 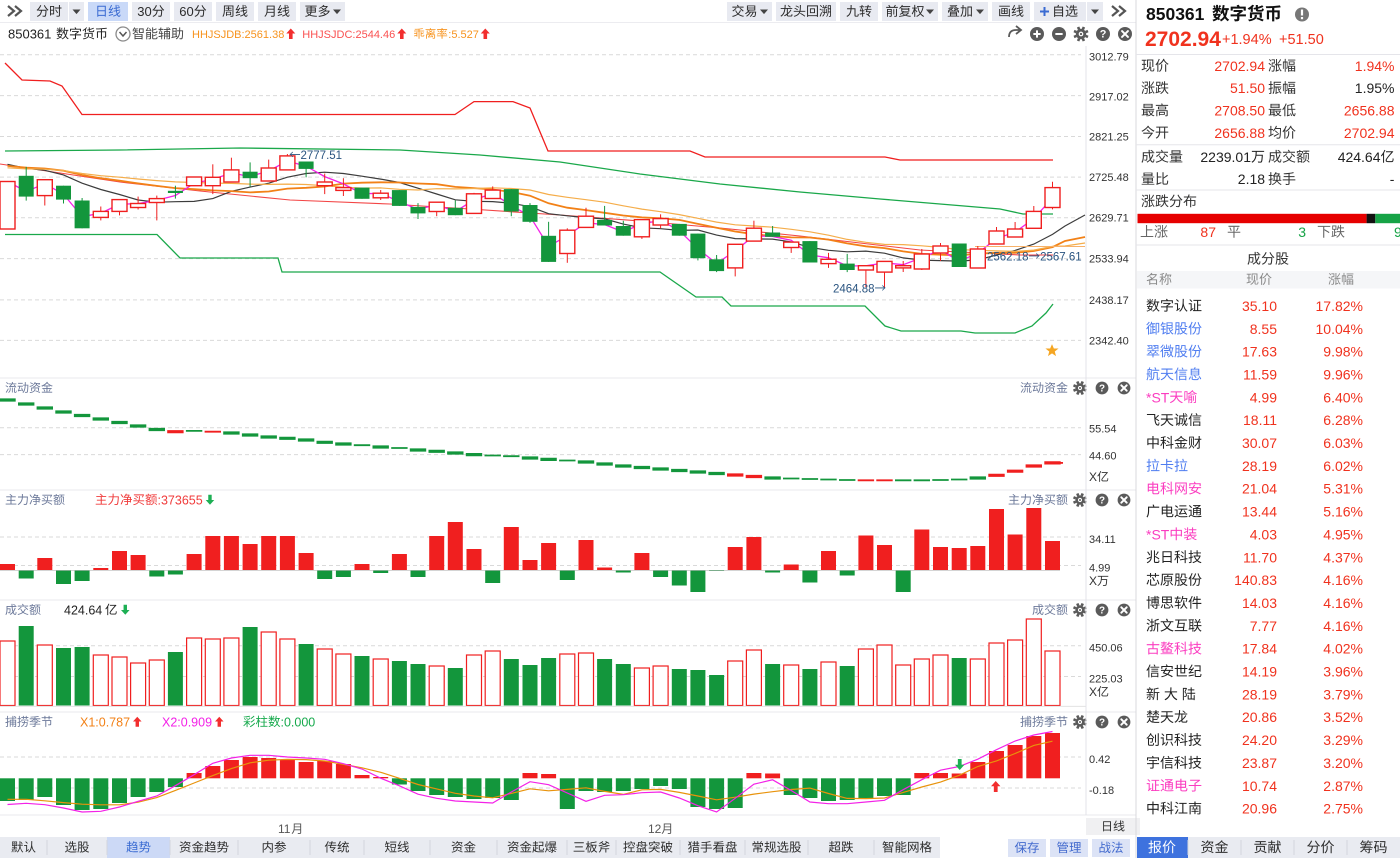 I want to click on svg-text: 34.11, so click(x=1102, y=540).